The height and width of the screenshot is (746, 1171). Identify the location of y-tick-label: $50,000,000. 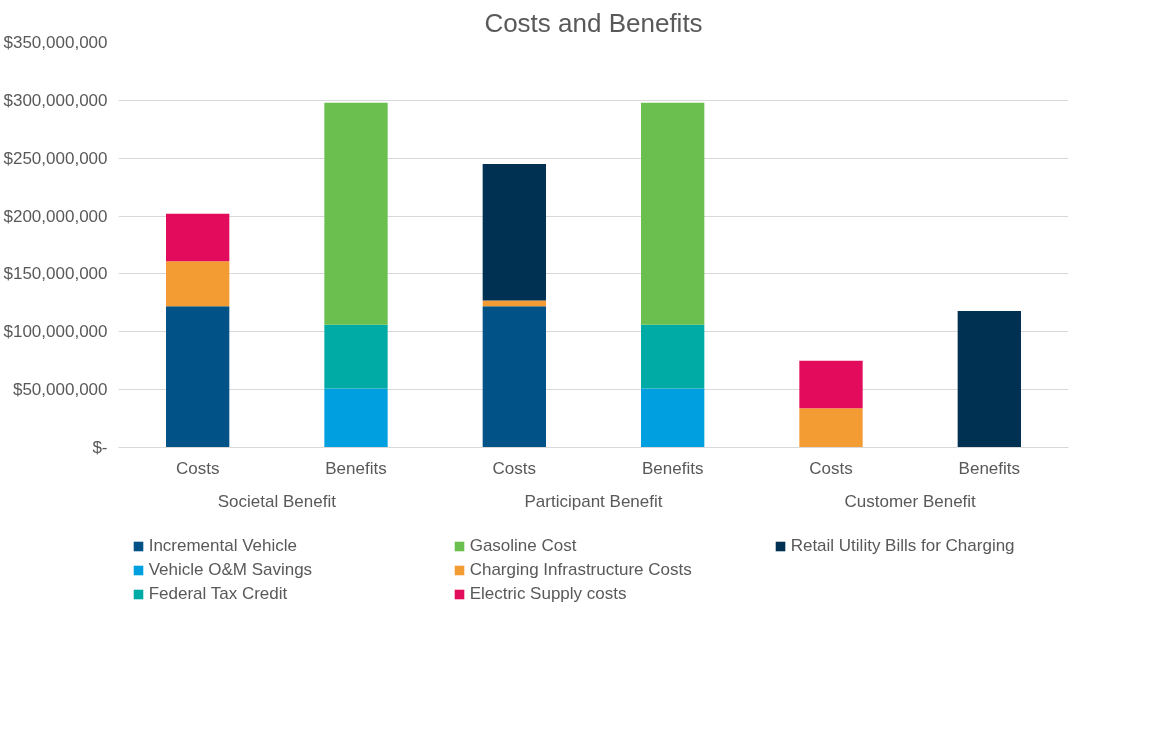
(60, 390).